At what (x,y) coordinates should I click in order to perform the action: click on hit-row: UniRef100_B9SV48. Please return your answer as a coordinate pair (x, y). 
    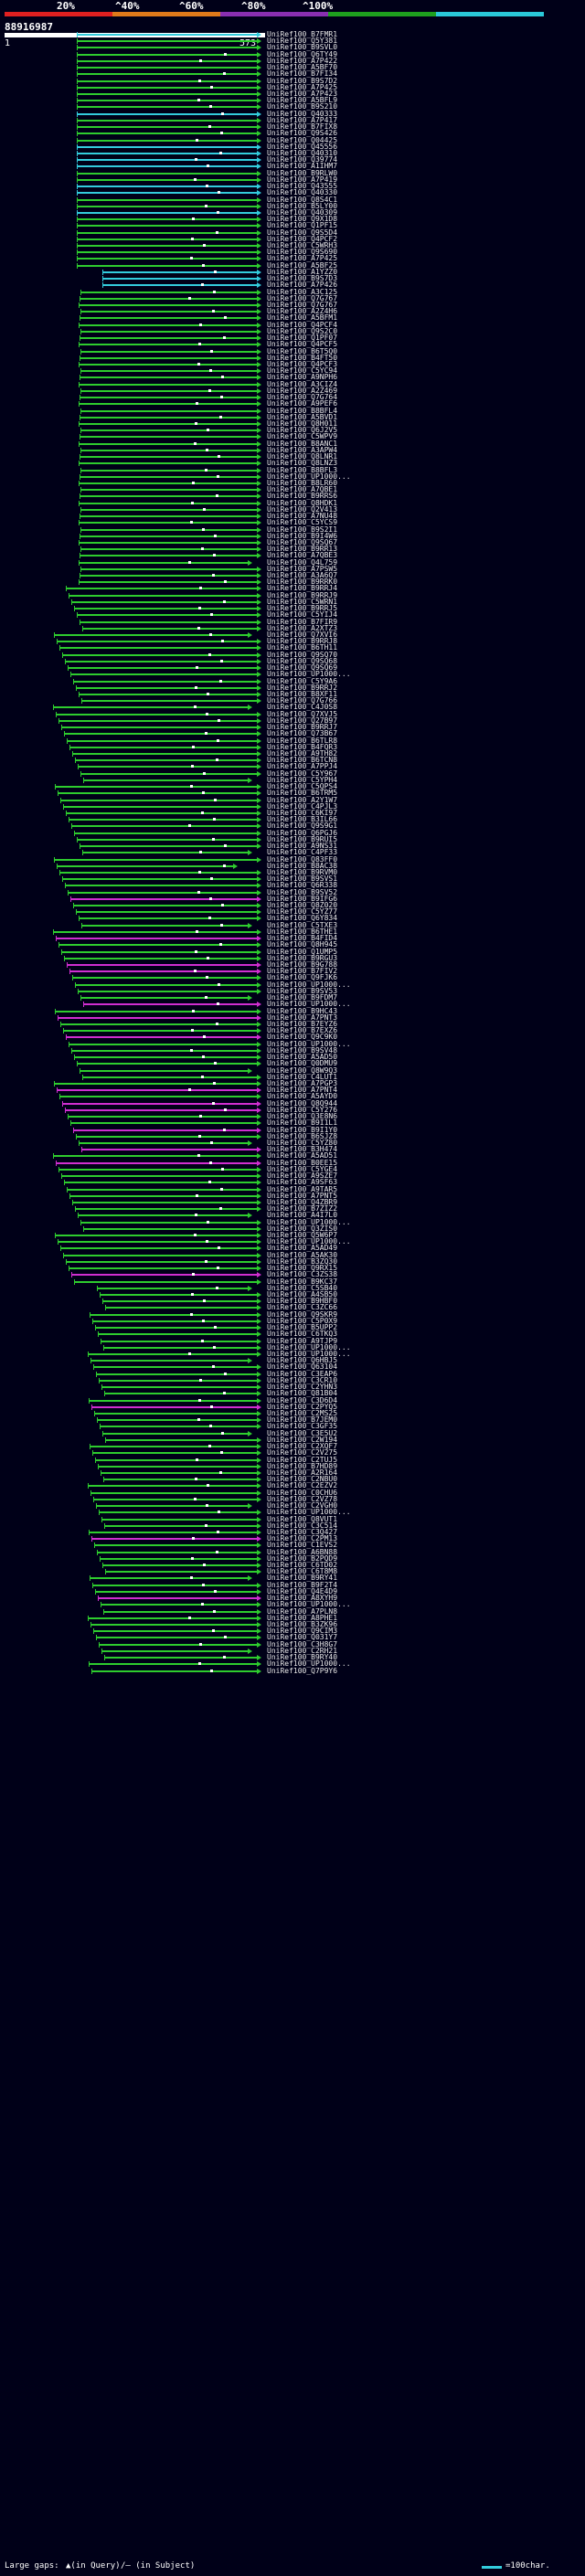
    Looking at the image, I should click on (204, 1050).